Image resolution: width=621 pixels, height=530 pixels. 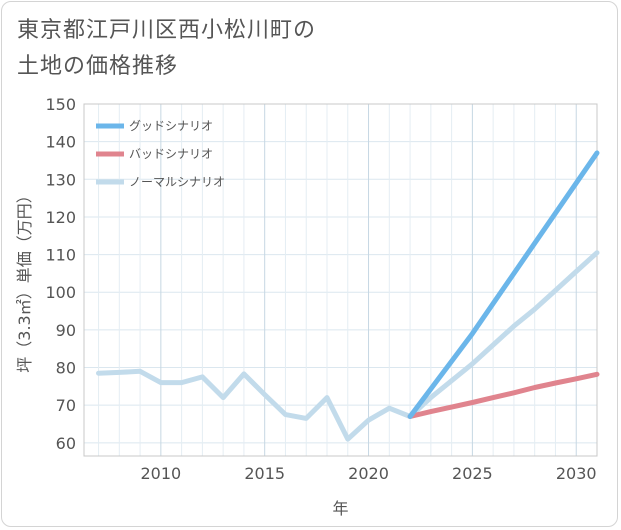 What do you see at coordinates (60, 179) in the screenshot?
I see `y-tick-label: 130` at bounding box center [60, 179].